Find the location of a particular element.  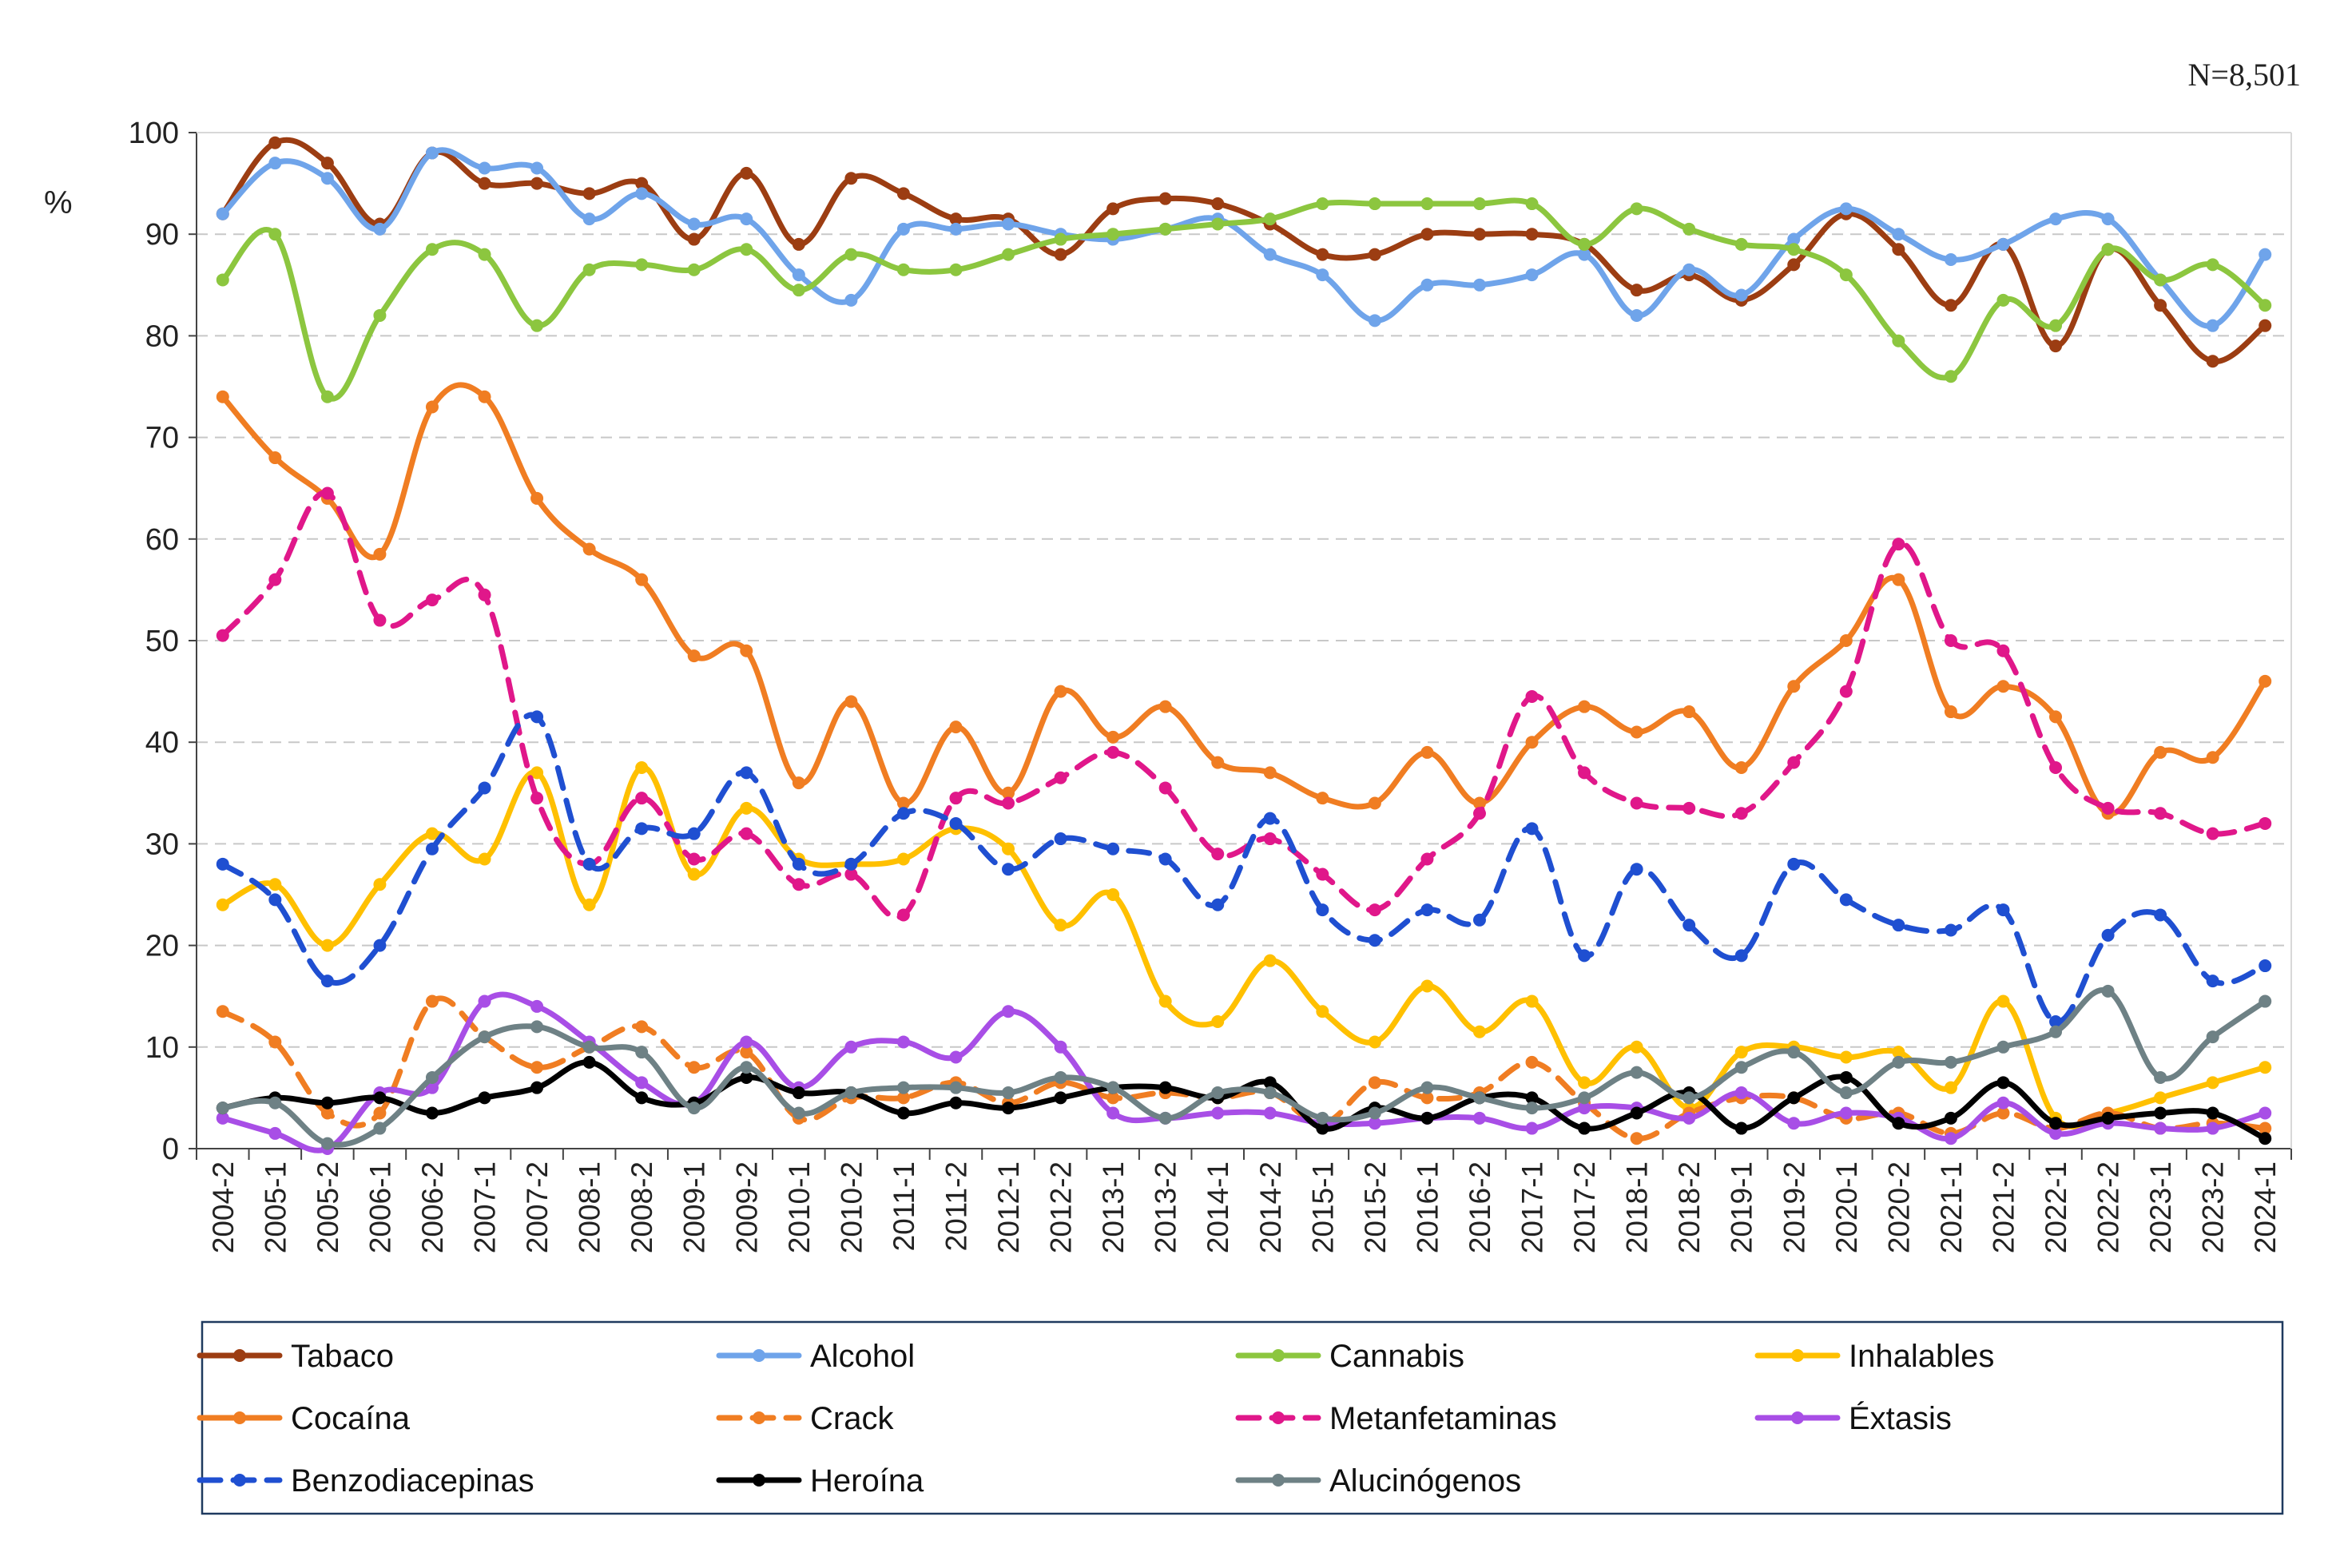

legend-item-alcohol: Alcohol is located at coordinates (815, 1356).